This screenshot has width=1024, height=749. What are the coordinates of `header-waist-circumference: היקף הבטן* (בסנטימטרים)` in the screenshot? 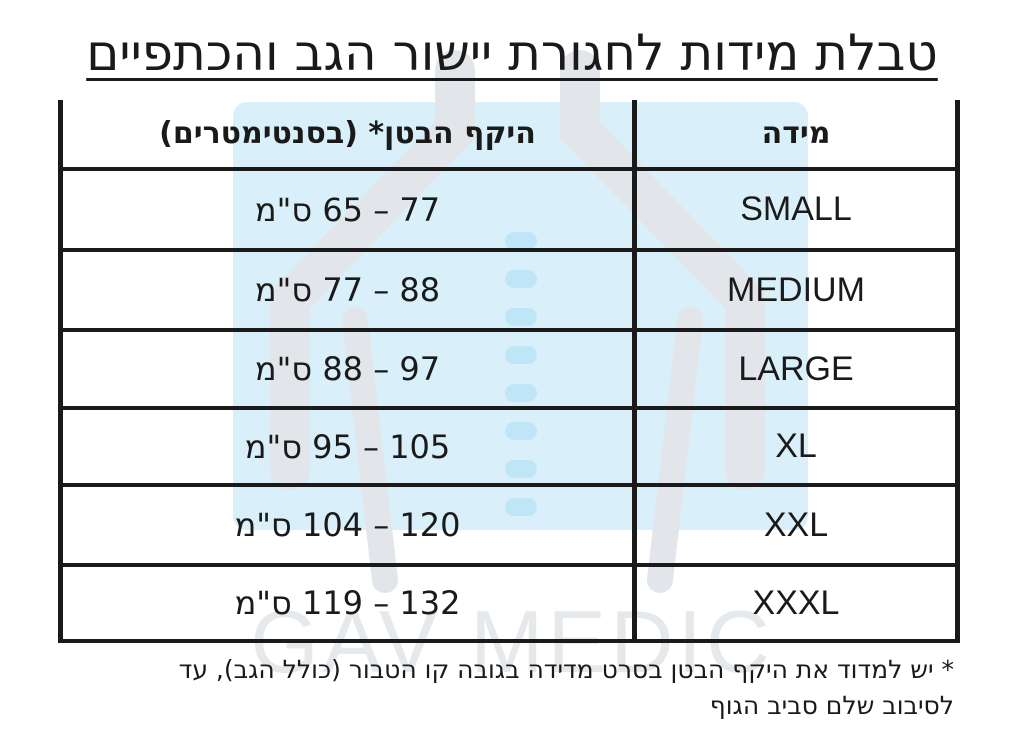 It's located at (347, 133).